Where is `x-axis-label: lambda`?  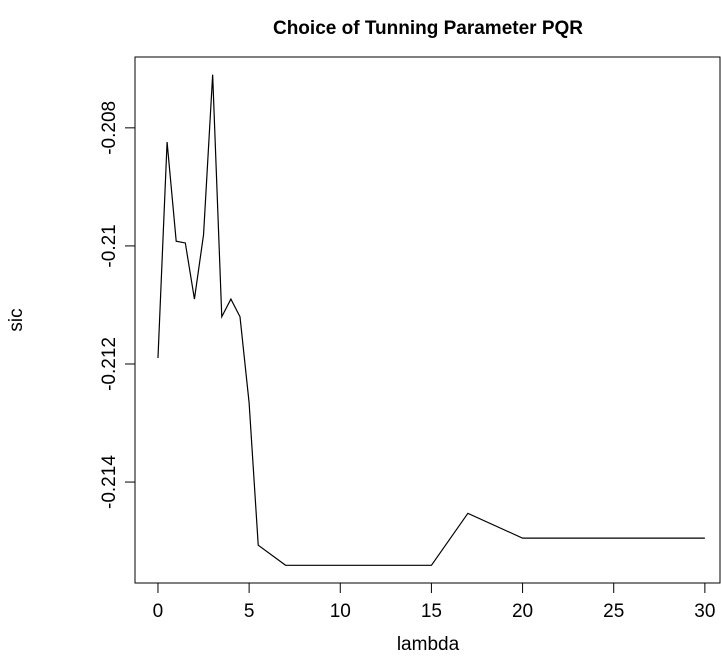
x-axis-label: lambda is located at coordinates (428, 644).